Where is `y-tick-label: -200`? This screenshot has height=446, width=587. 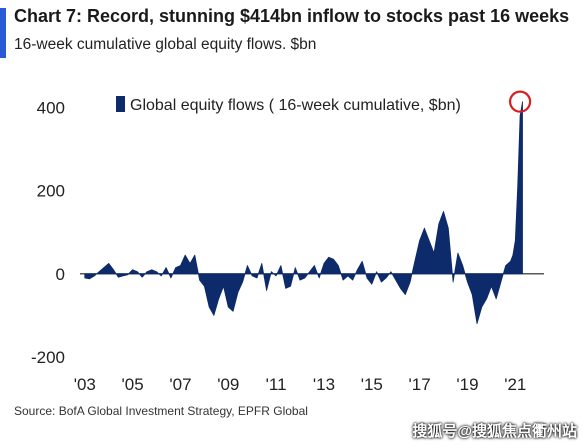 y-tick-label: -200 is located at coordinates (48, 357).